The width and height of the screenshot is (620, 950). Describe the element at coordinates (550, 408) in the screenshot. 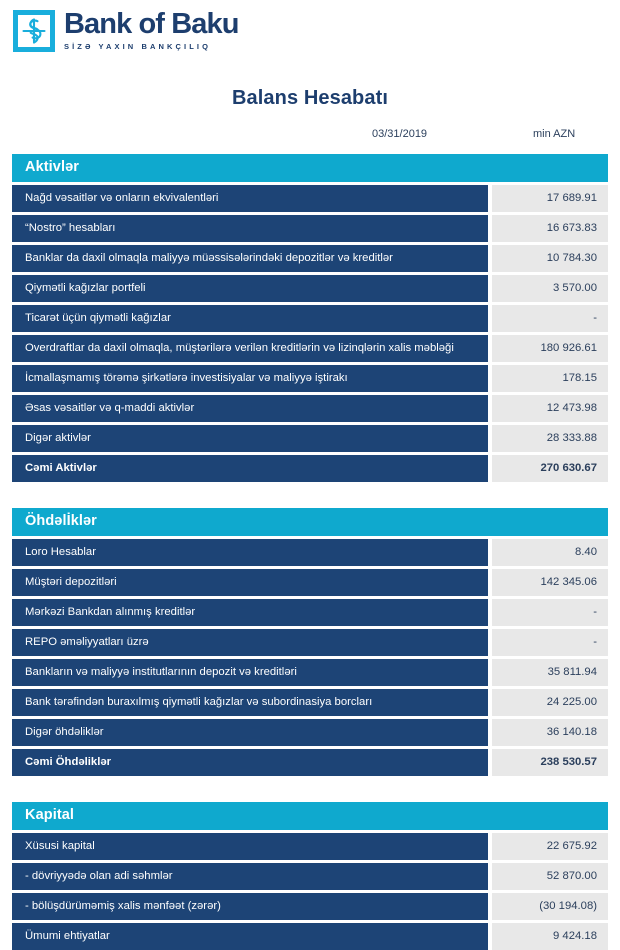

I see `row-value: 12 473.98` at that location.